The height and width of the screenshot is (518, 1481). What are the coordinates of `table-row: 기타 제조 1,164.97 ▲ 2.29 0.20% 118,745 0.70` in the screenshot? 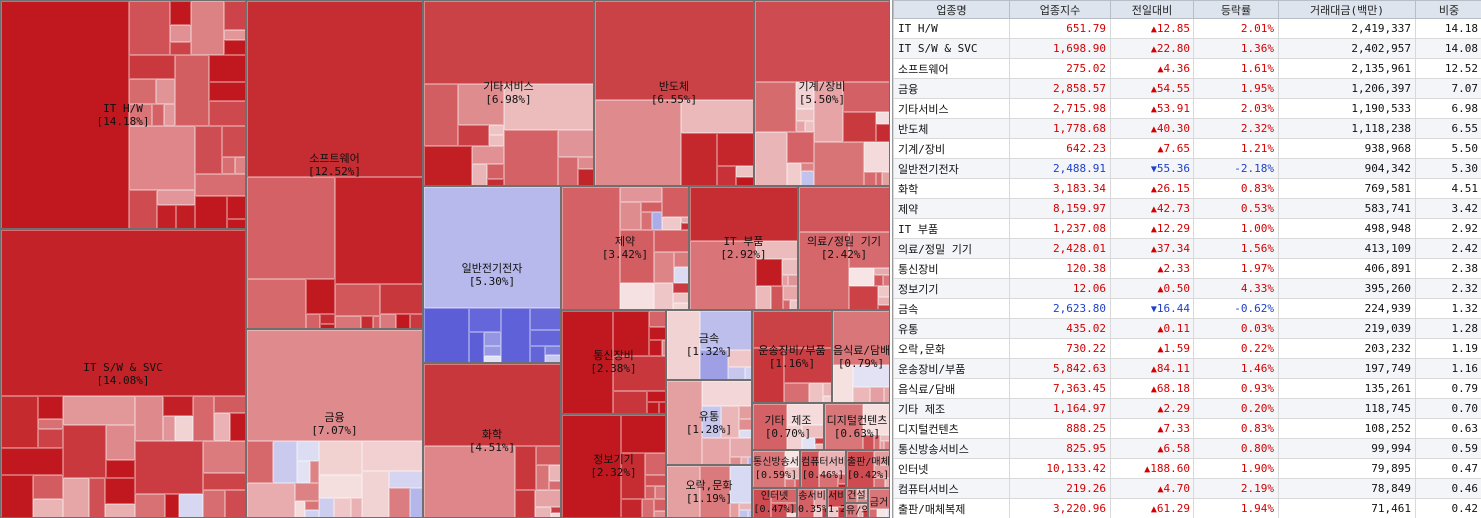 It's located at (1187, 408).